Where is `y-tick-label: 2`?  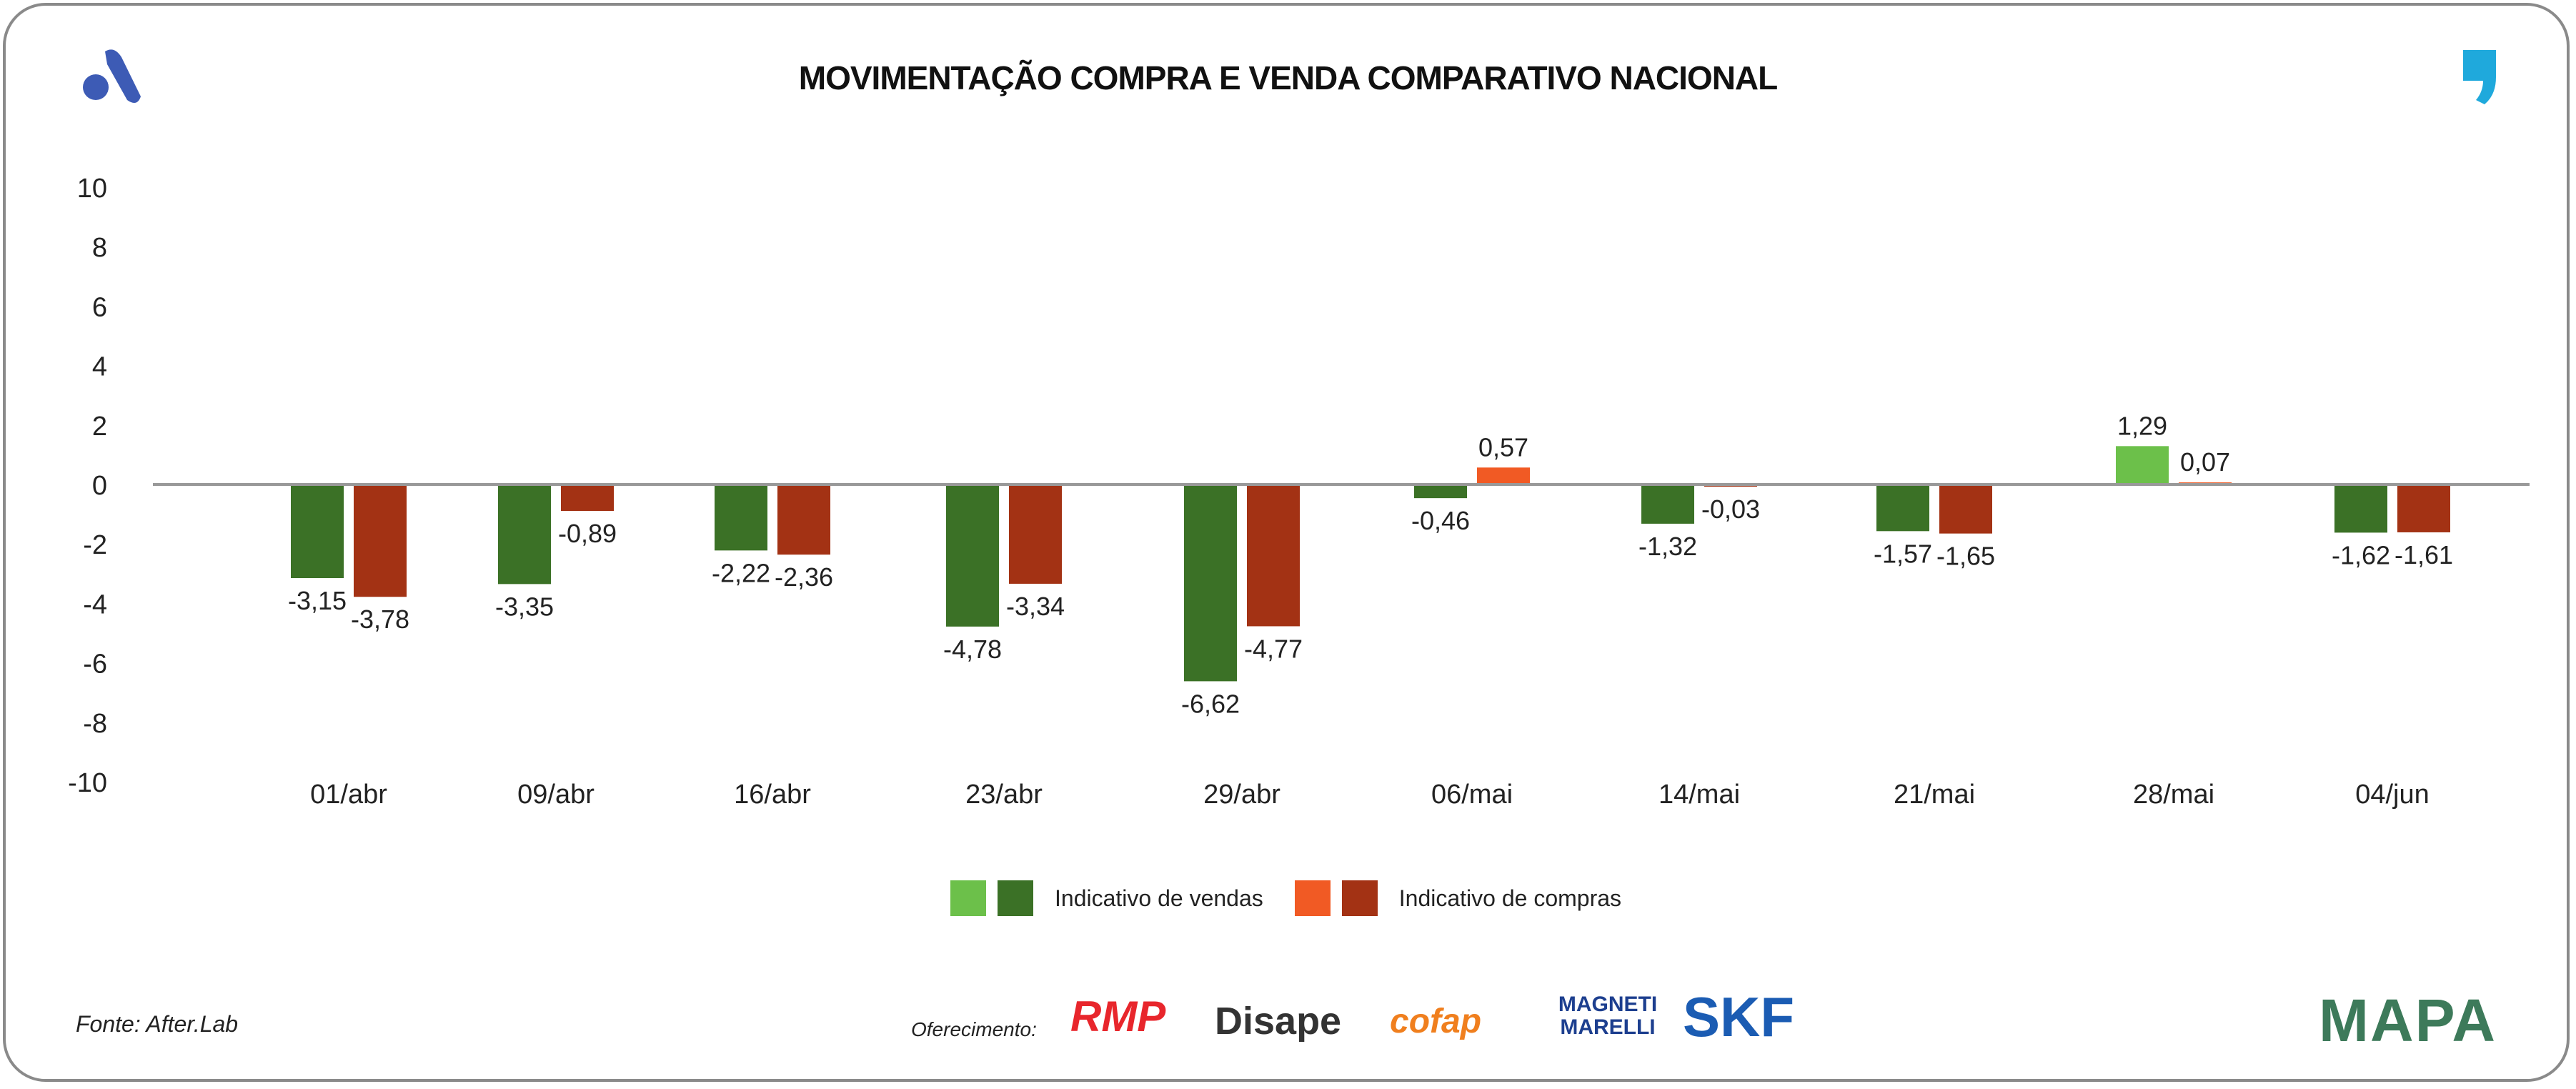 y-tick-label: 2 is located at coordinates (99, 427).